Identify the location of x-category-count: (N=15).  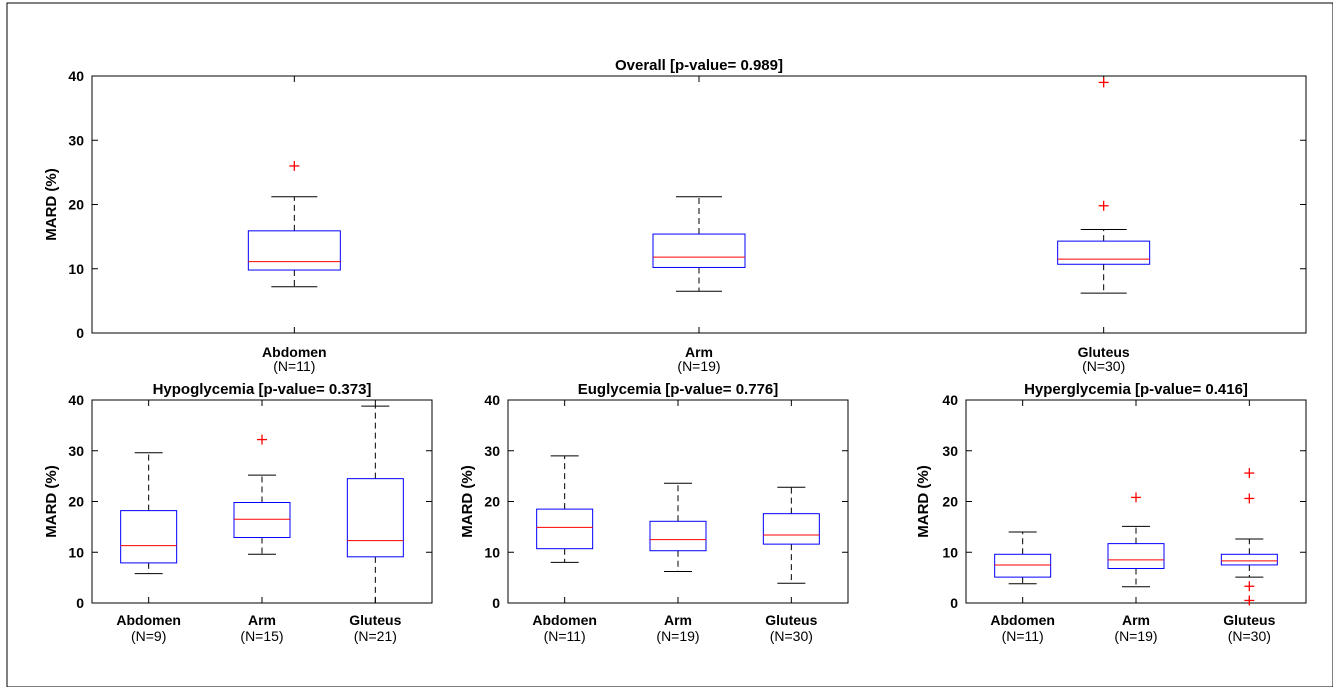
(261, 636).